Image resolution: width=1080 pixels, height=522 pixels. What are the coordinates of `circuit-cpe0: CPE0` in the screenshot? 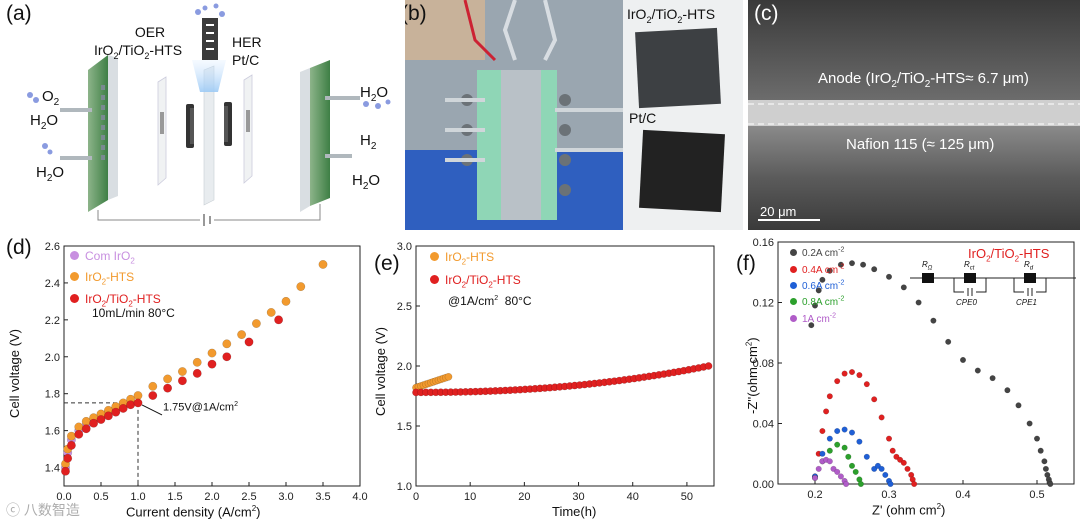 It's located at (966, 302).